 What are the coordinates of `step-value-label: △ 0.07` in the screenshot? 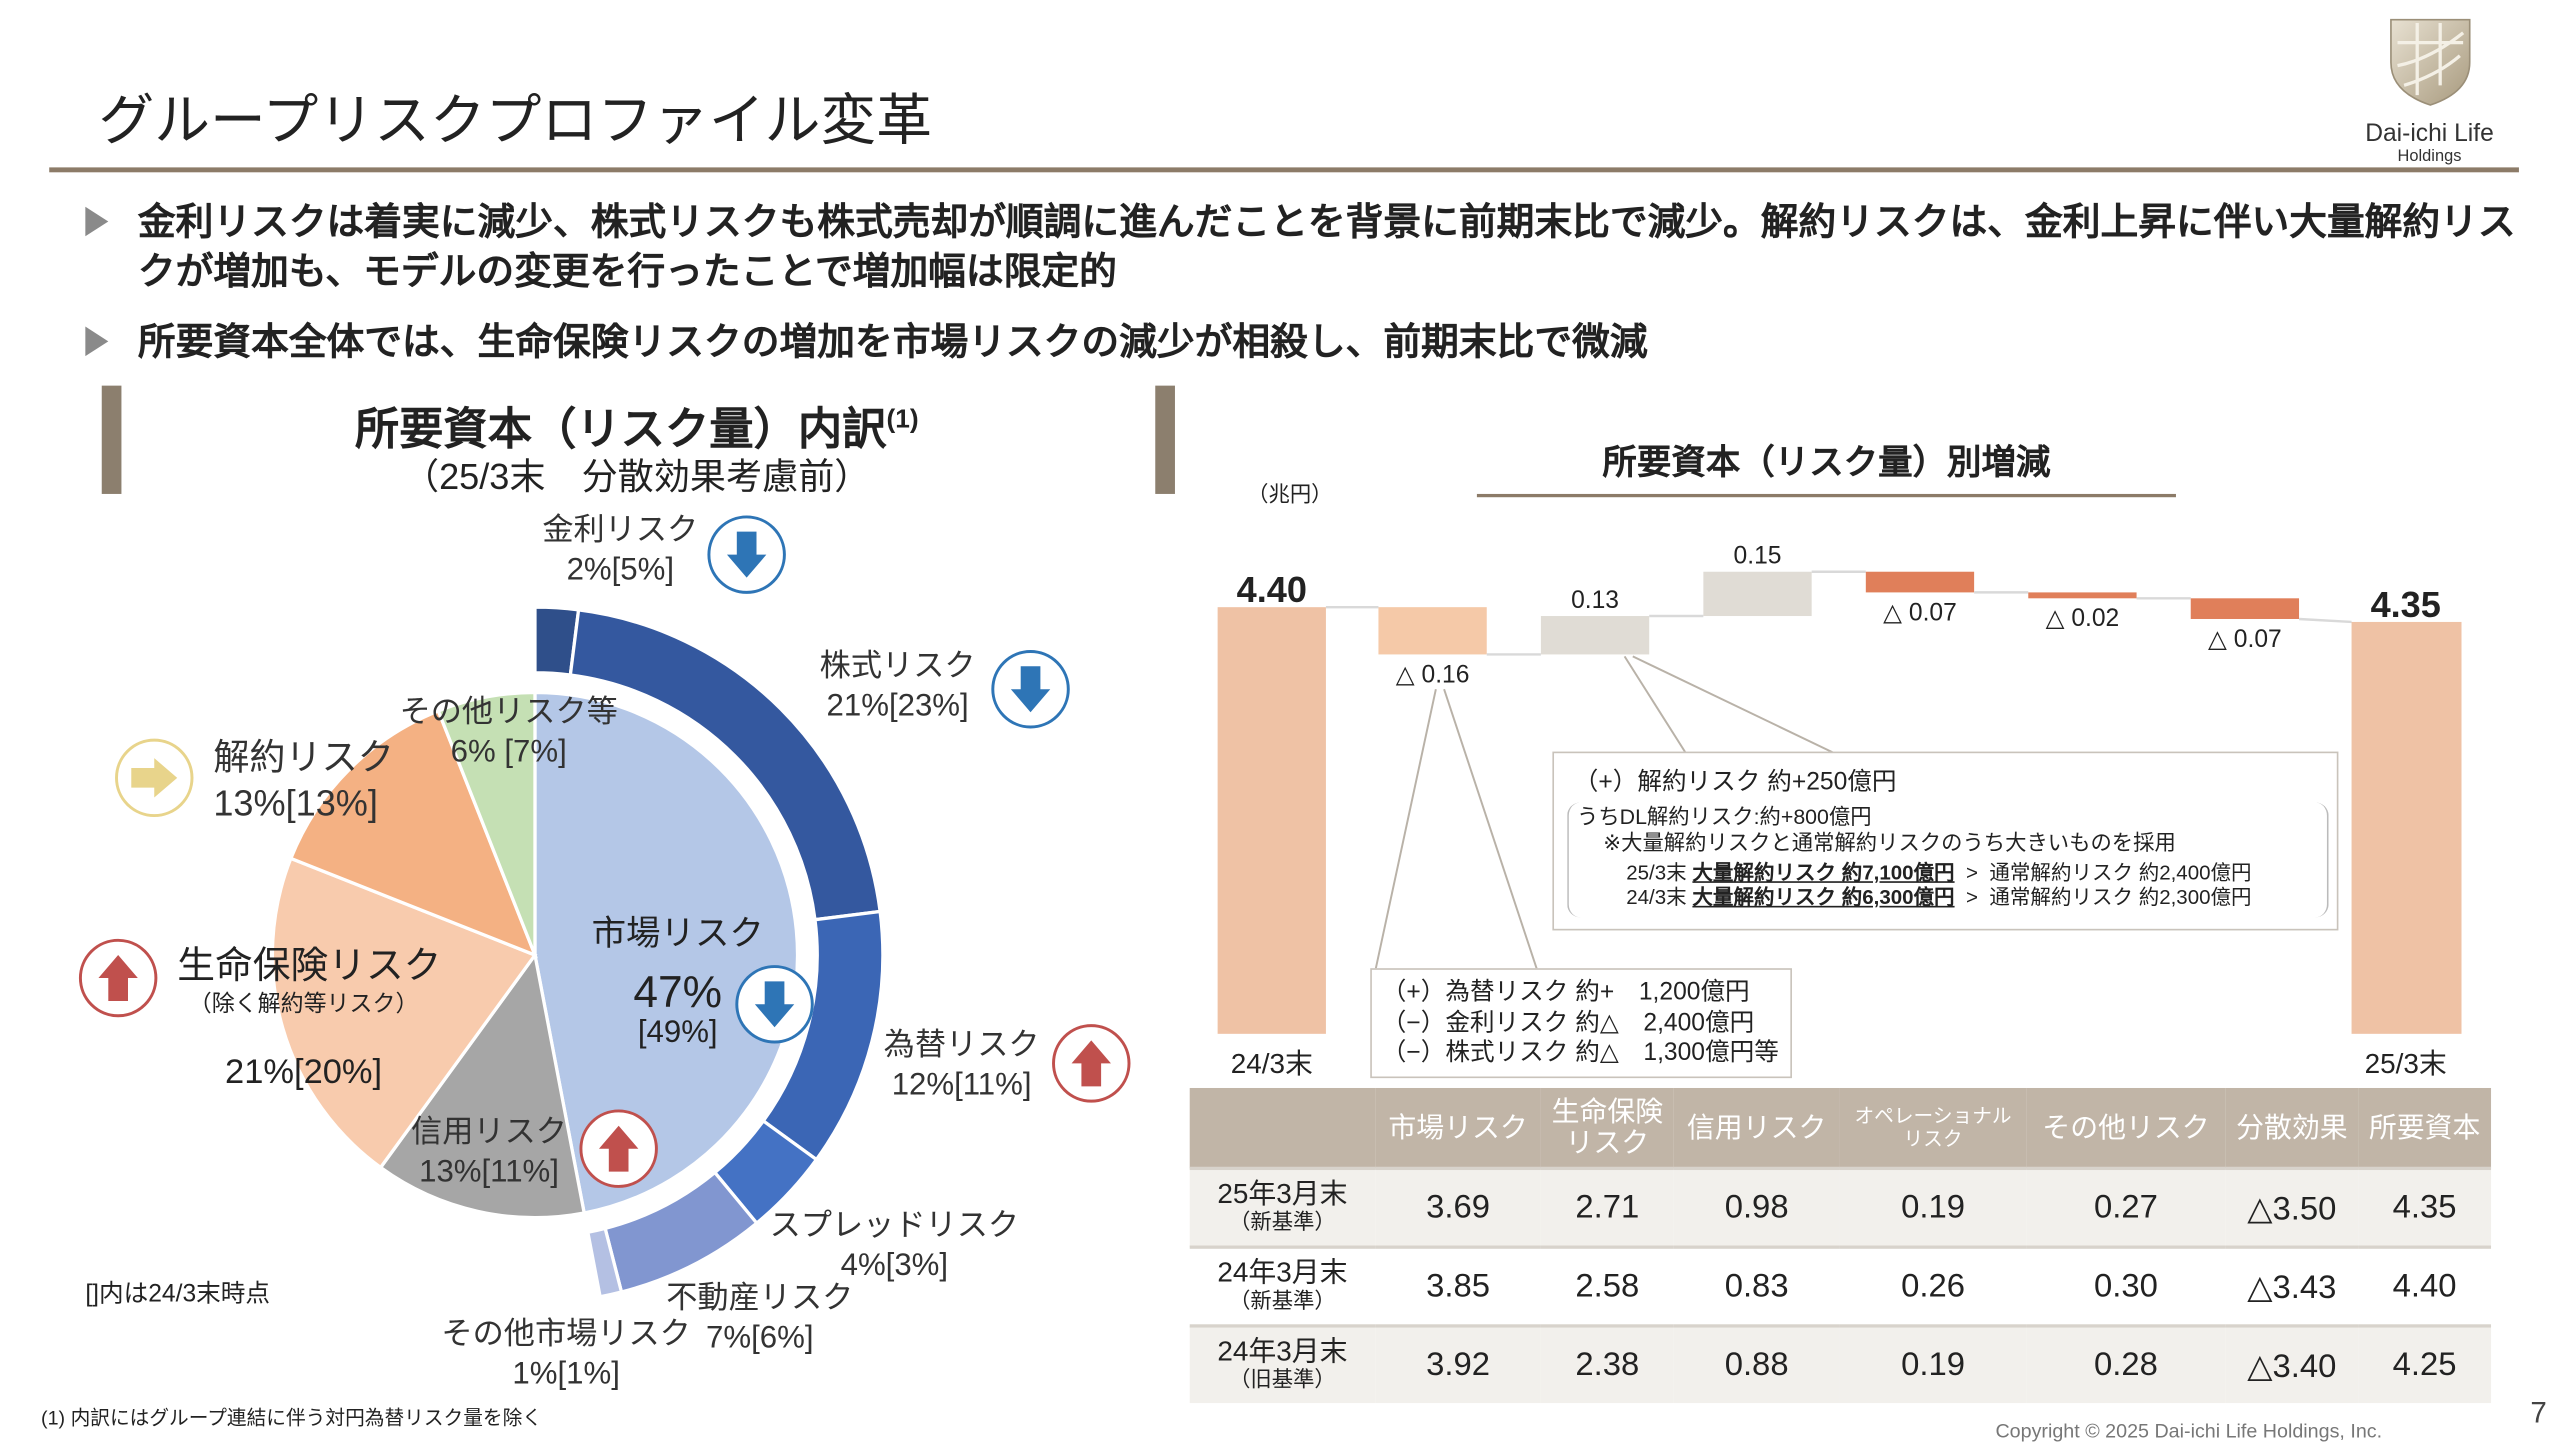 It's located at (2245, 639).